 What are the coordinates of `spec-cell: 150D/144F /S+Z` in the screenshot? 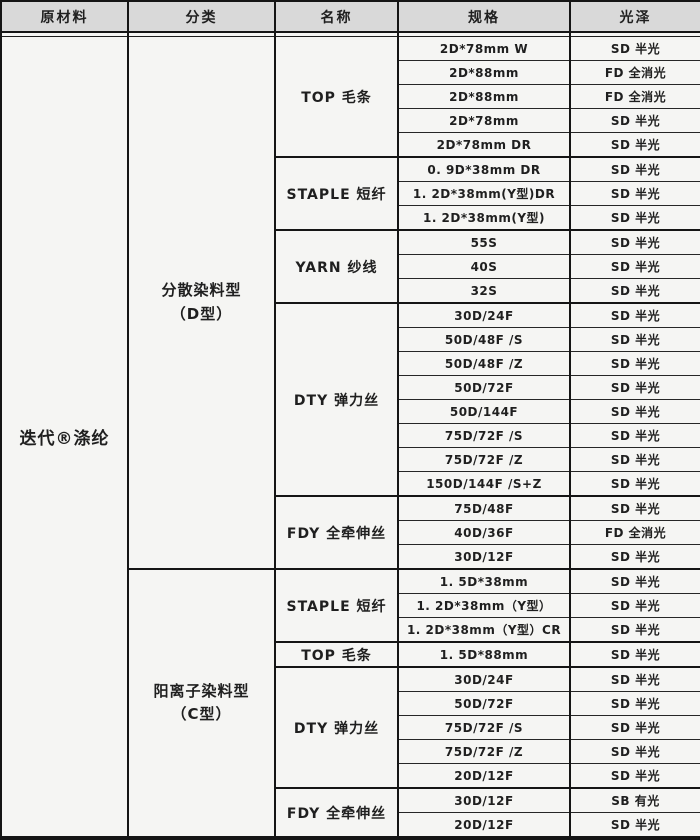 It's located at (483, 483).